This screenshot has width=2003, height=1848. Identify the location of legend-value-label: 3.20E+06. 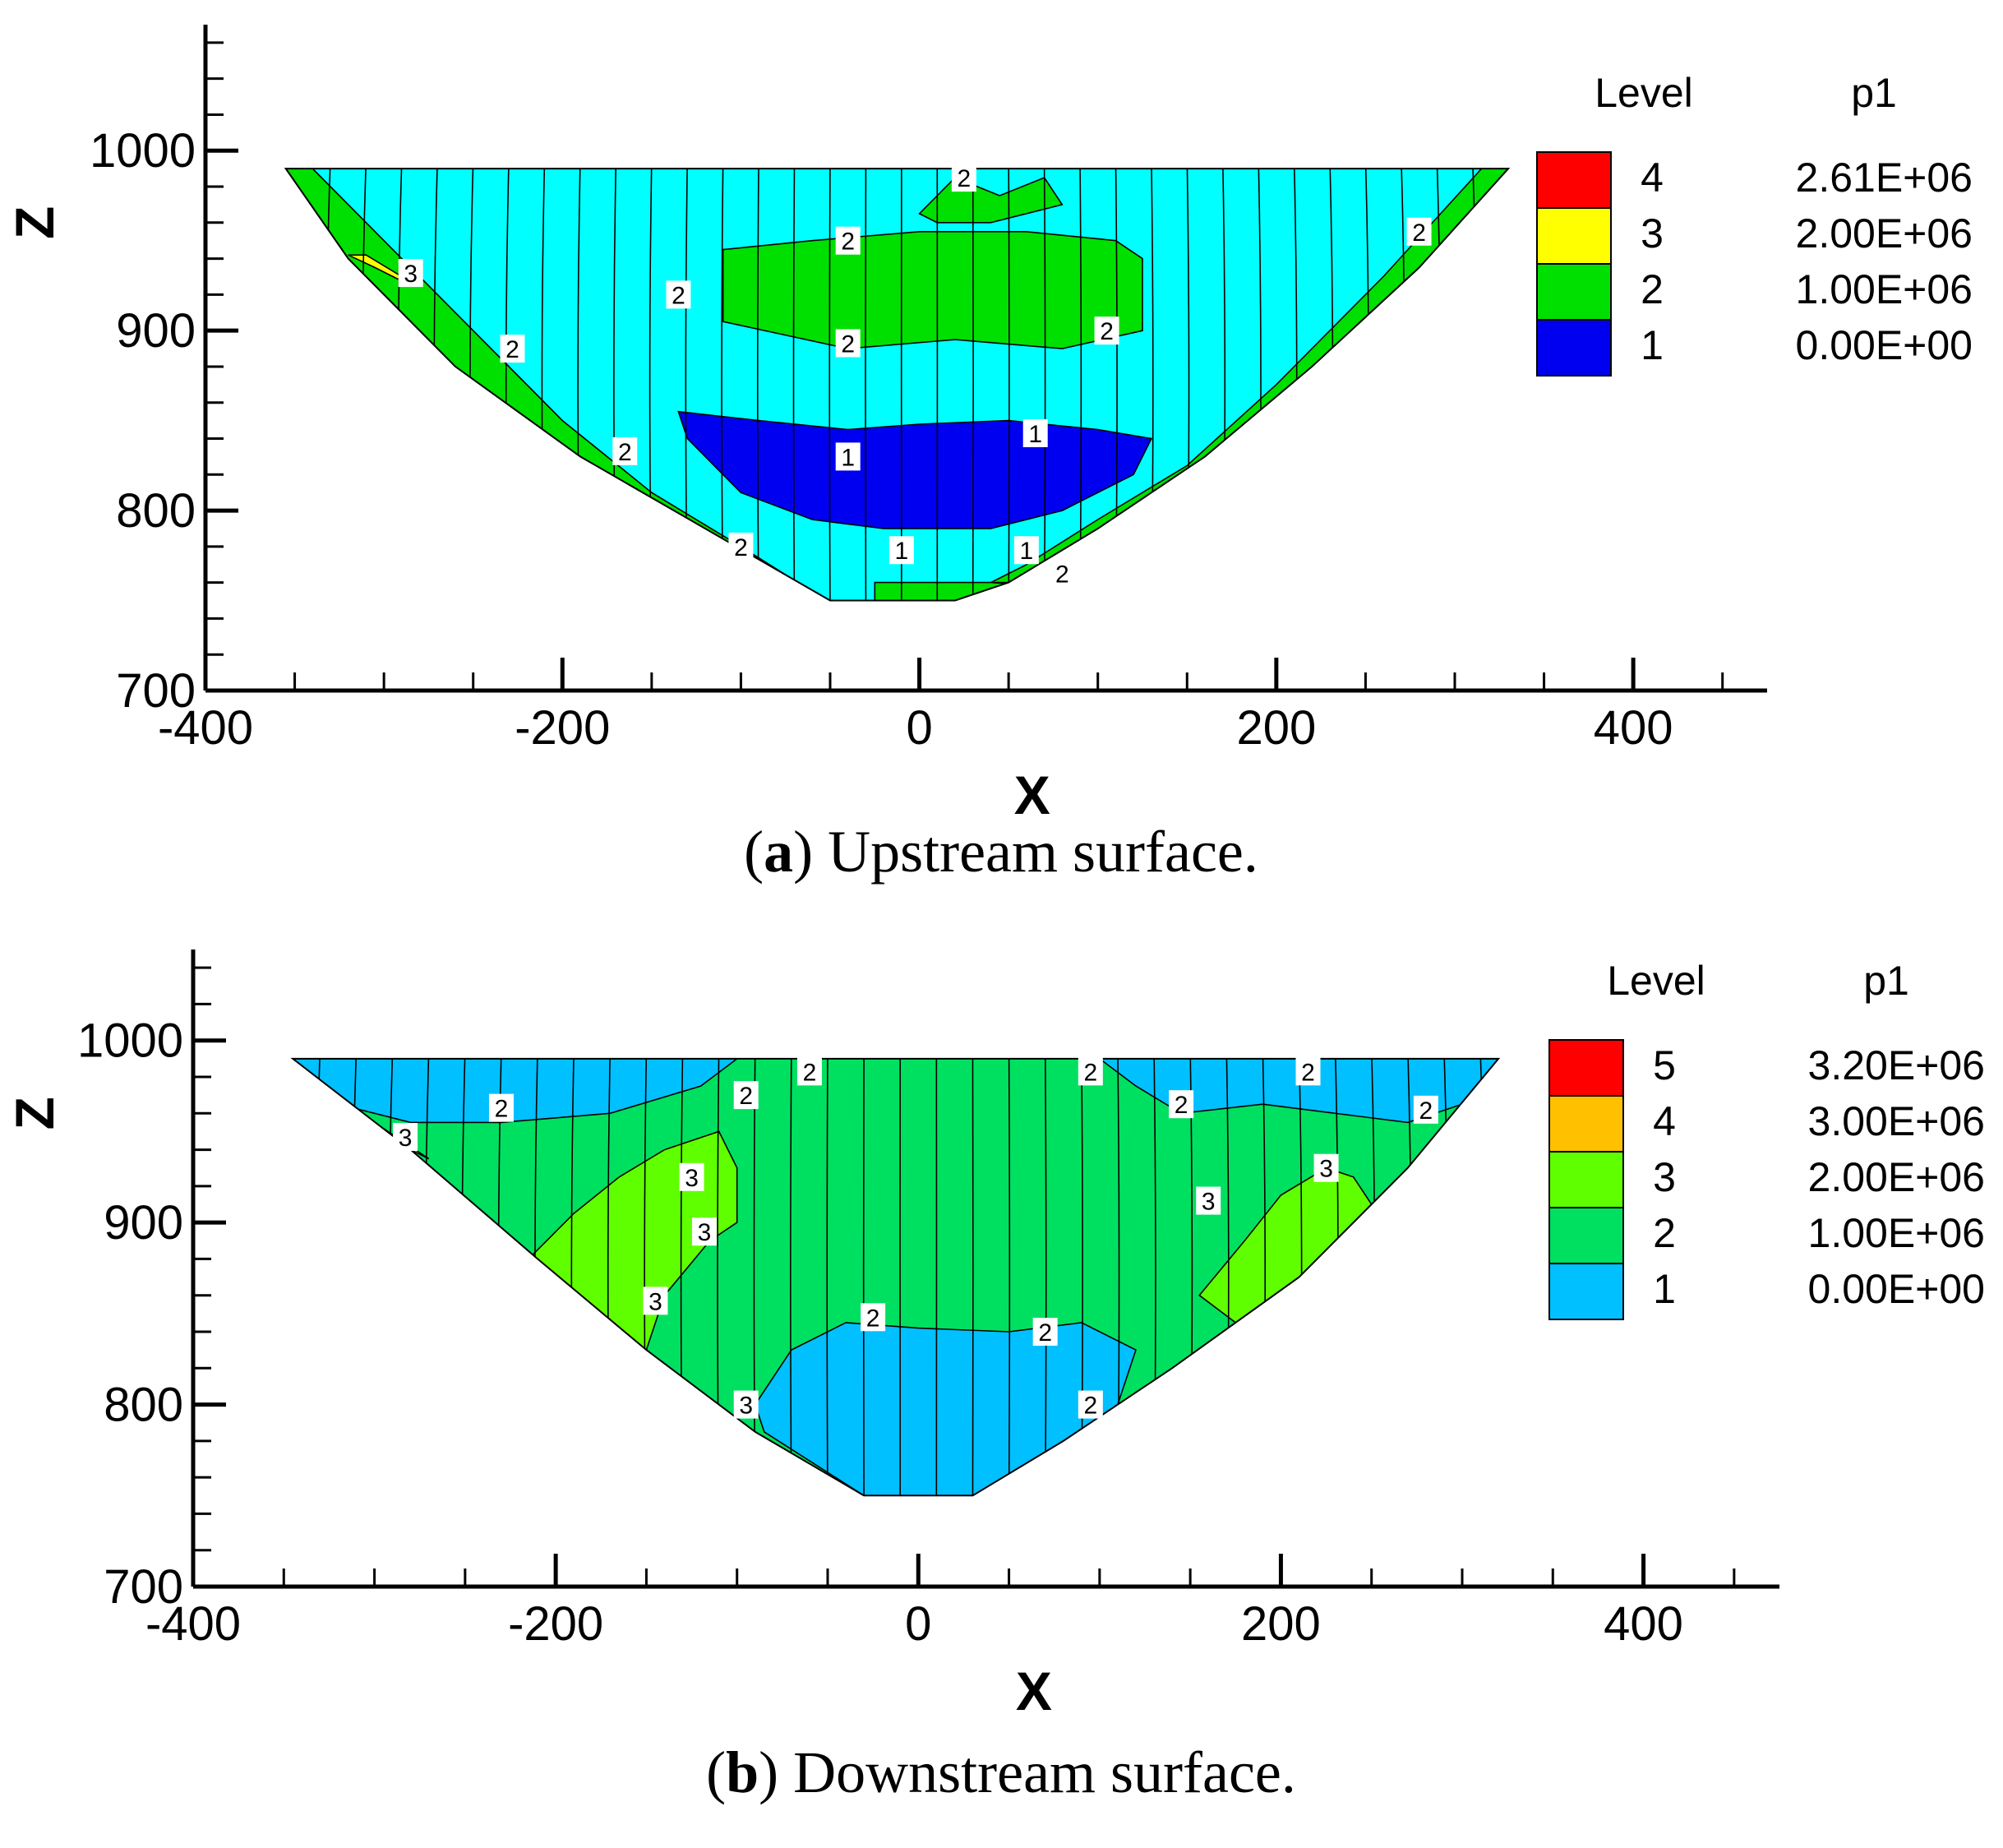
(1897, 1065).